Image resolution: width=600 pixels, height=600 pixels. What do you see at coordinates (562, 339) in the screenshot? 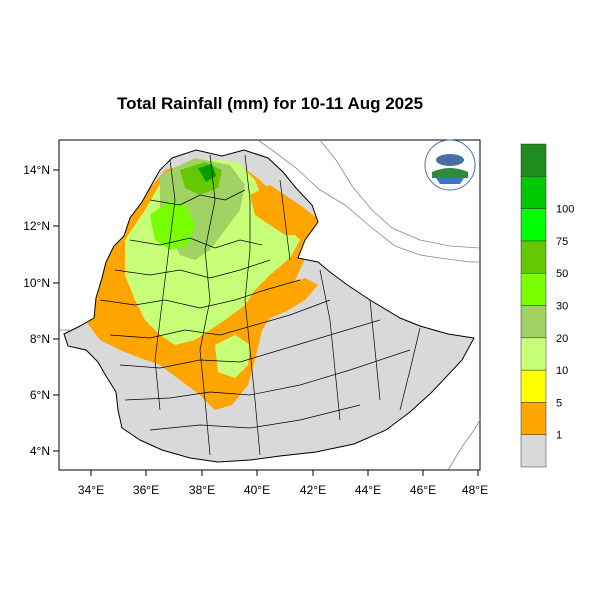
I see `colorbar-label: 20` at bounding box center [562, 339].